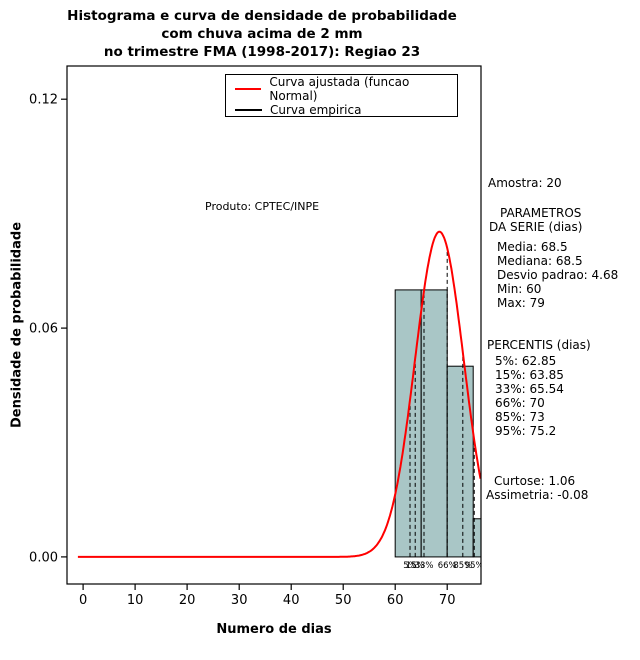  Describe the element at coordinates (519, 289) in the screenshot. I see `stat-min: Min: 60` at that location.